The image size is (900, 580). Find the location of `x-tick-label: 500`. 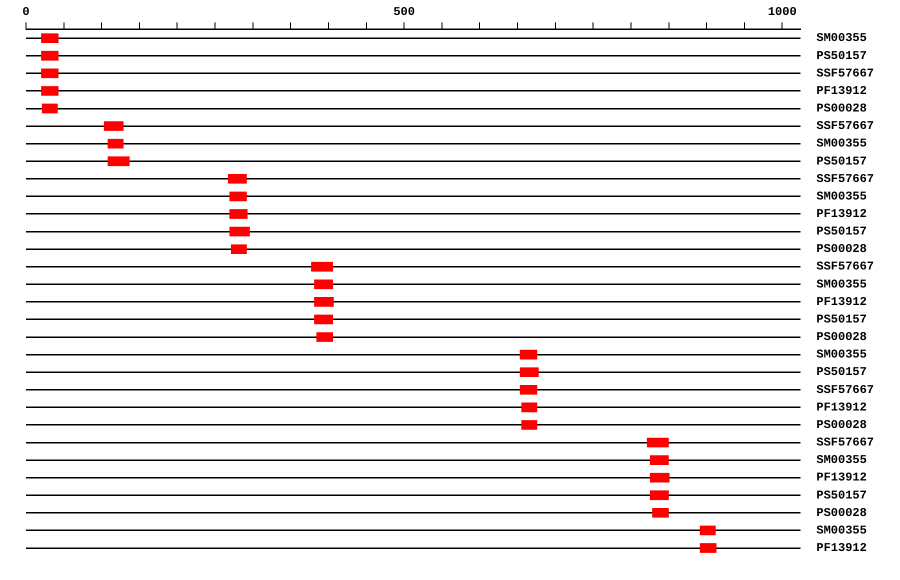

x-tick-label: 500 is located at coordinates (404, 12).